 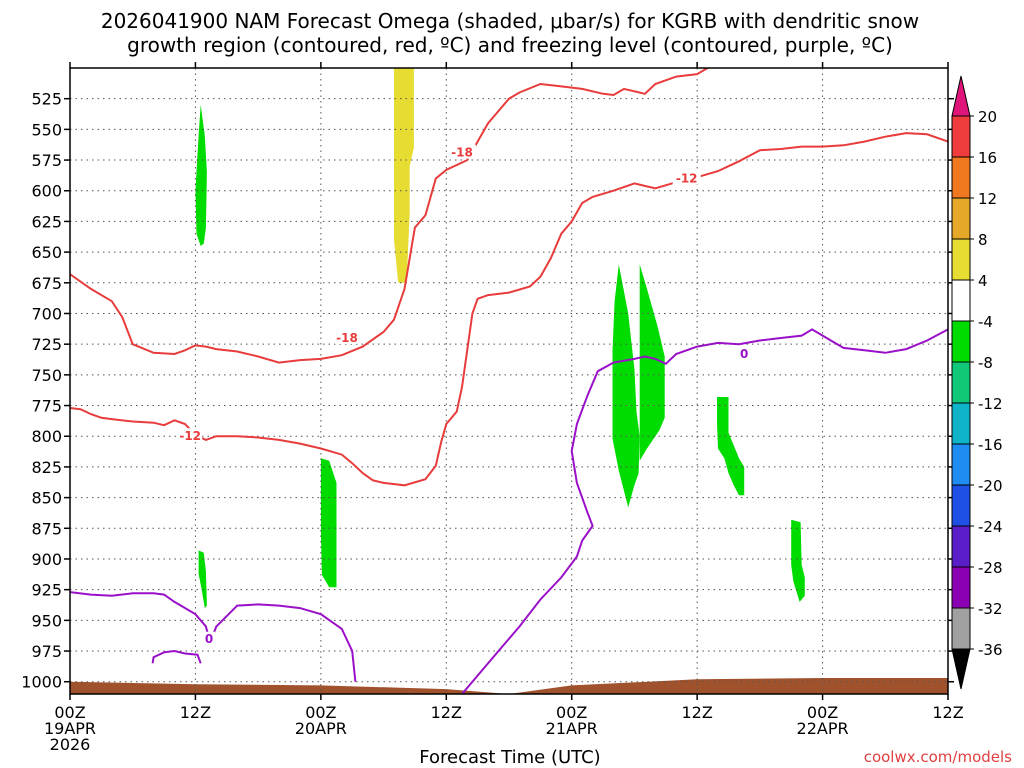 I want to click on y-tick-label-8: 725, so click(x=46, y=344).